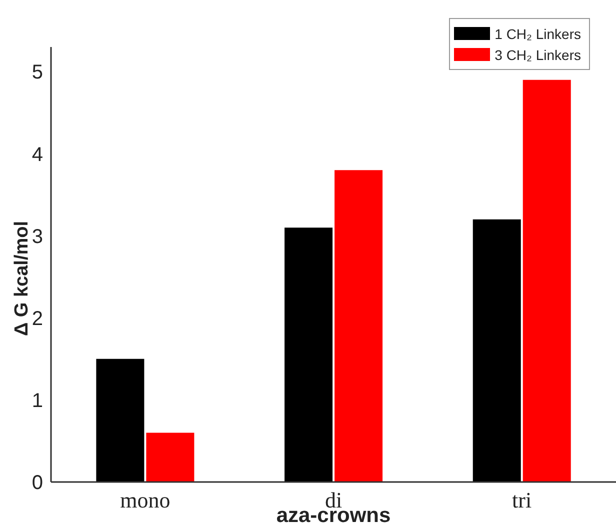 This screenshot has width=616, height=528. What do you see at coordinates (145, 500) in the screenshot?
I see `x-tick-label: mono` at bounding box center [145, 500].